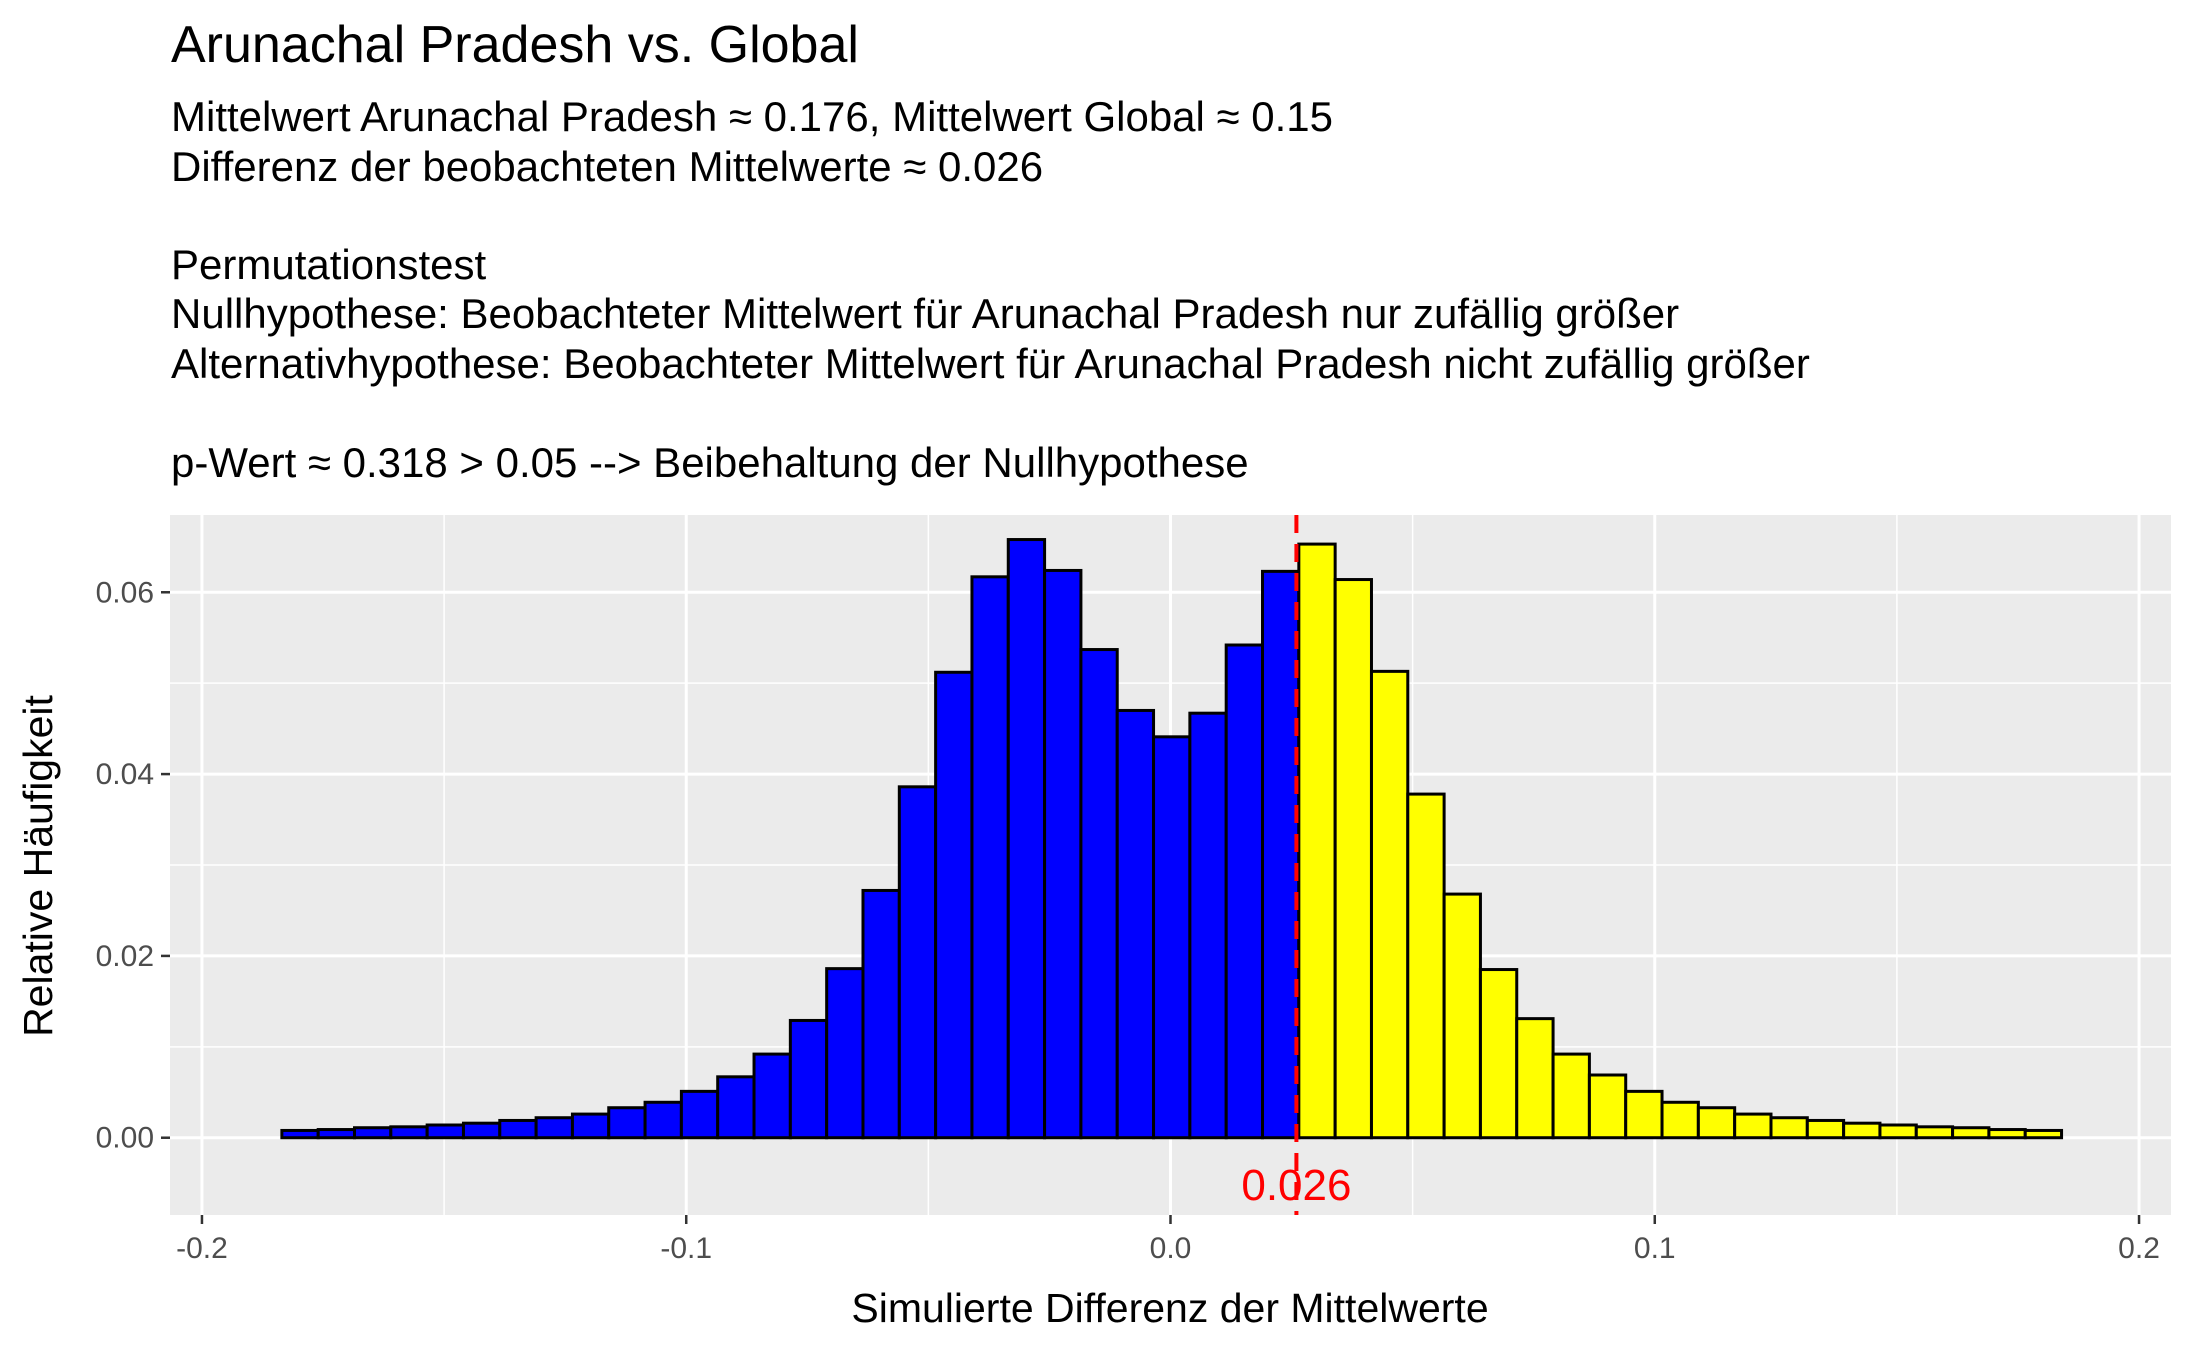 The height and width of the screenshot is (1350, 2187). I want to click on x-tick-label: -0.1, so click(686, 1248).